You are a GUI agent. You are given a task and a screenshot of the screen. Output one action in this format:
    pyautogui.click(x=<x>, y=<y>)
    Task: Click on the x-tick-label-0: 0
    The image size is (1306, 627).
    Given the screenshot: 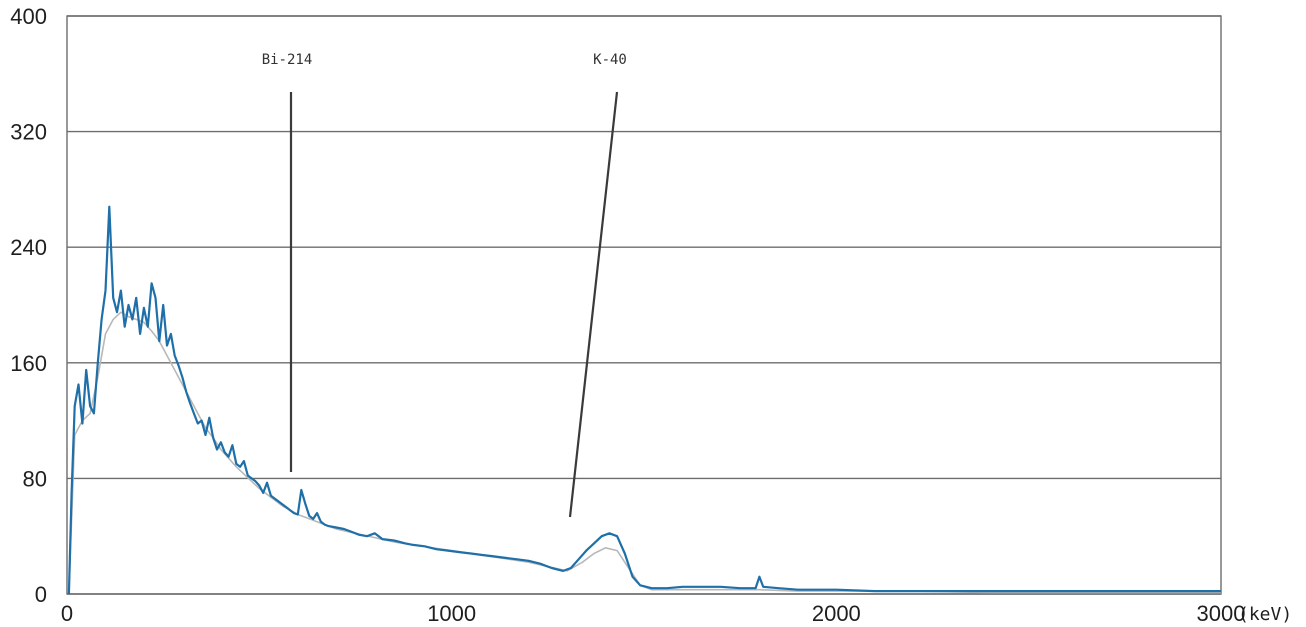 What is the action you would take?
    pyautogui.click(x=67, y=613)
    